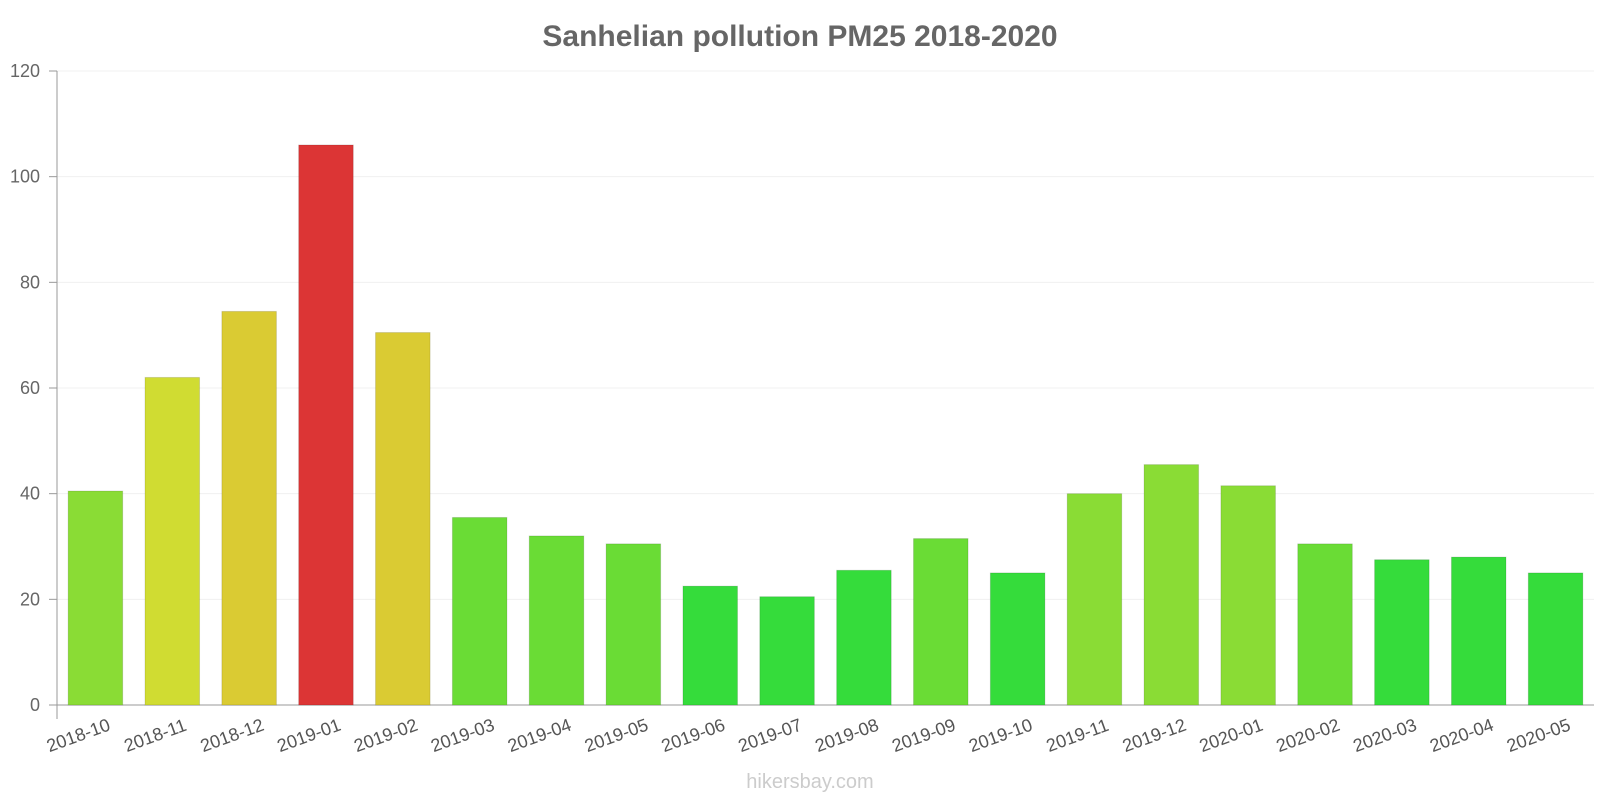  I want to click on y-tick-labels: 0 20 40 60 80 100 120, so click(25, 388).